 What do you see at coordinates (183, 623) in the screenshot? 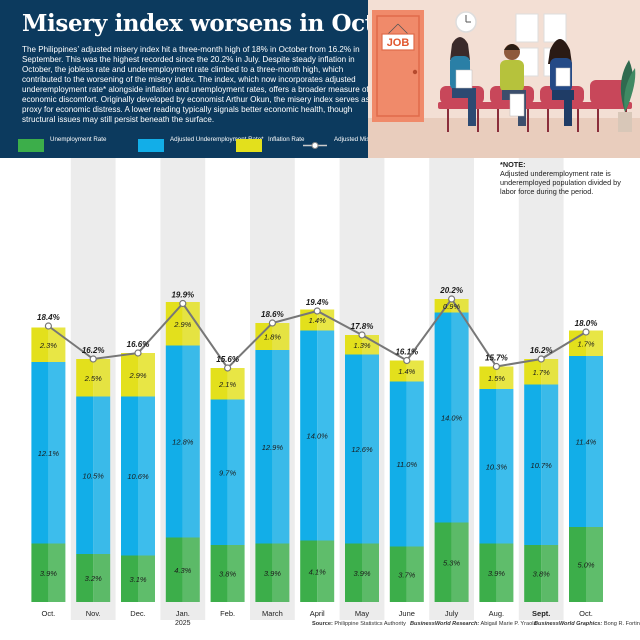
I see `x-tick-sublabel: 2025` at bounding box center [183, 623].